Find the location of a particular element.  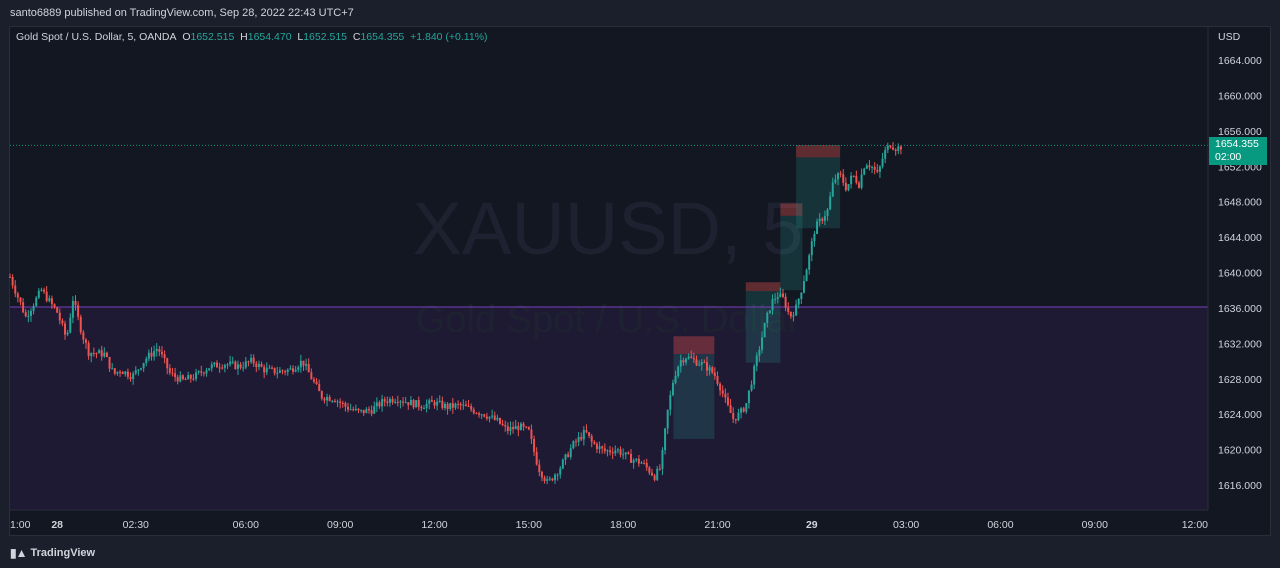

x-tick-label-4: 09:00 is located at coordinates (340, 525).